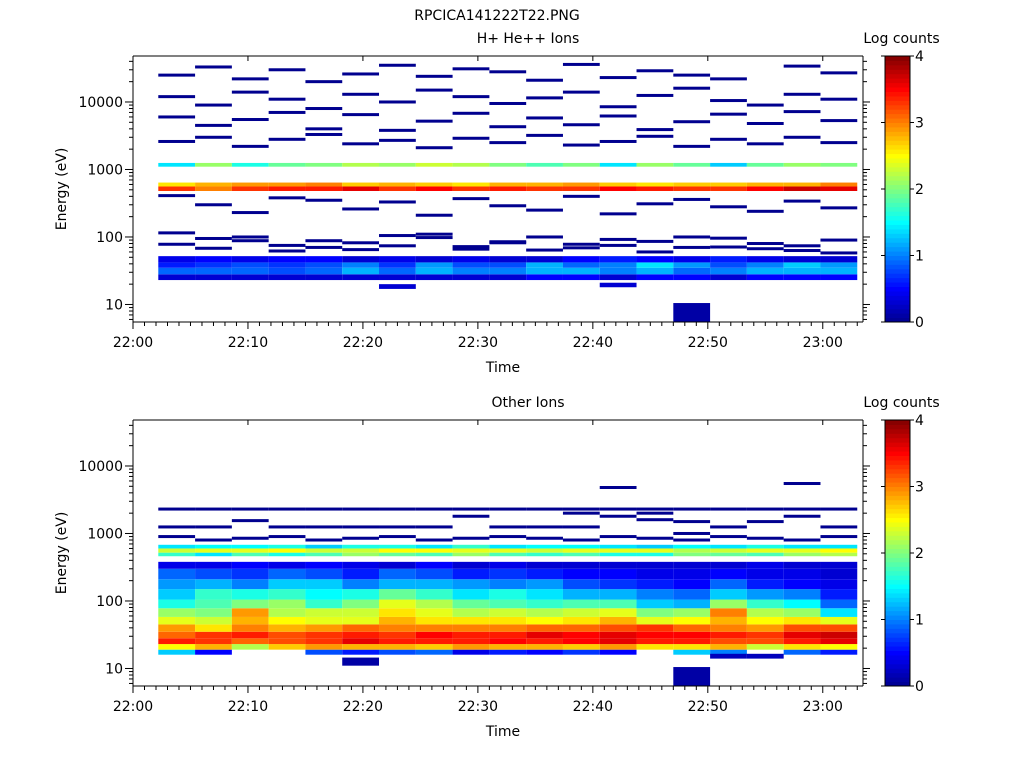  Describe the element at coordinates (528, 39) in the screenshot. I see `panel-title: H+ He++ Ions` at that location.